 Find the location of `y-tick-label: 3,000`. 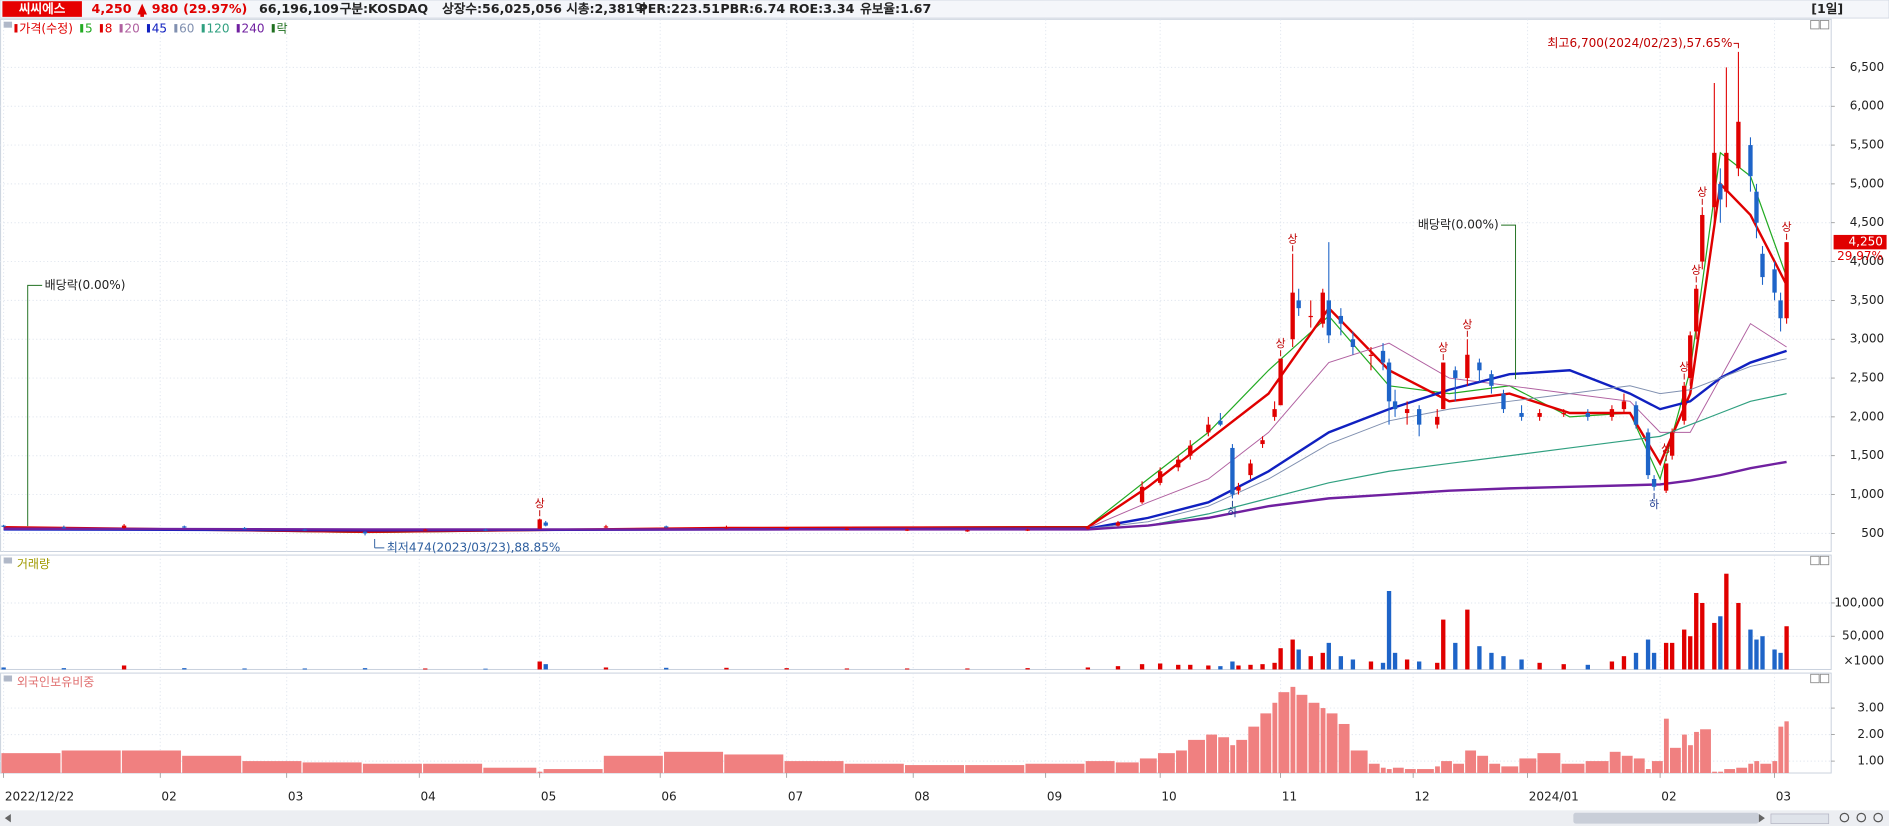

y-tick-label: 3,000 is located at coordinates (1867, 339).